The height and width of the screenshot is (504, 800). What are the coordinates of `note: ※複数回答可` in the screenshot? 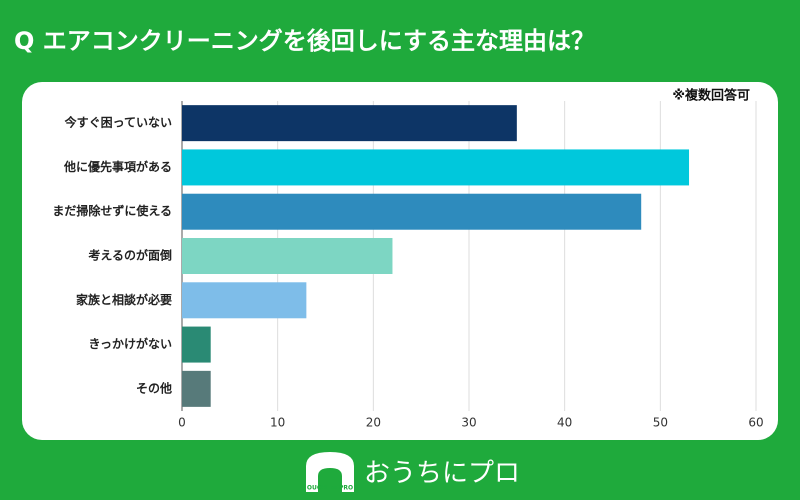 It's located at (711, 96).